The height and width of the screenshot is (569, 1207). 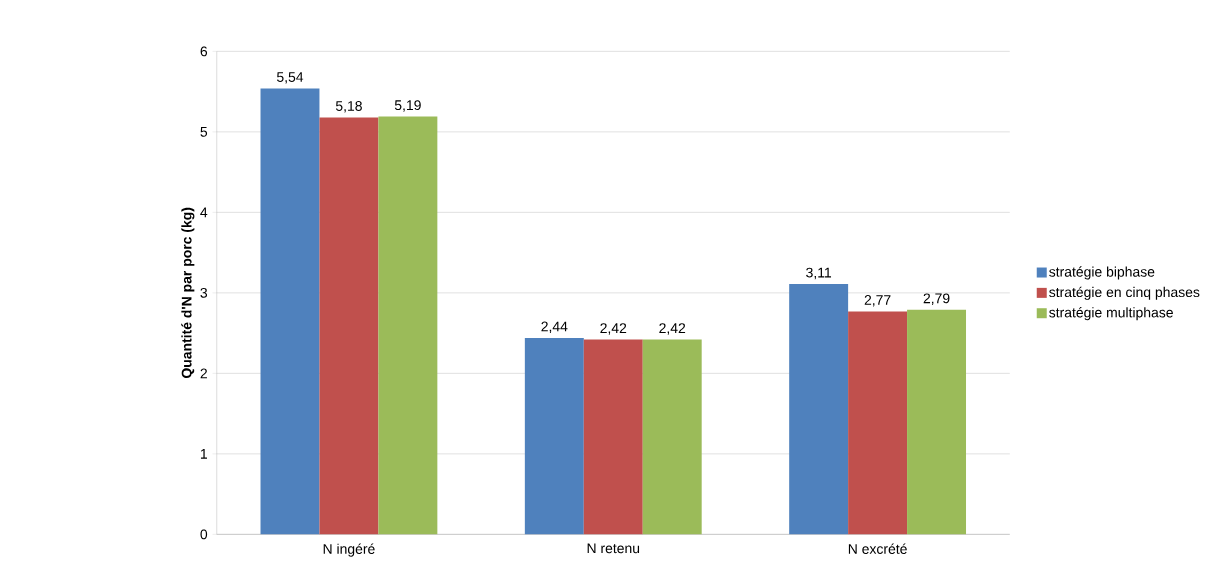 I want to click on data-label: 2,79, so click(x=936, y=299).